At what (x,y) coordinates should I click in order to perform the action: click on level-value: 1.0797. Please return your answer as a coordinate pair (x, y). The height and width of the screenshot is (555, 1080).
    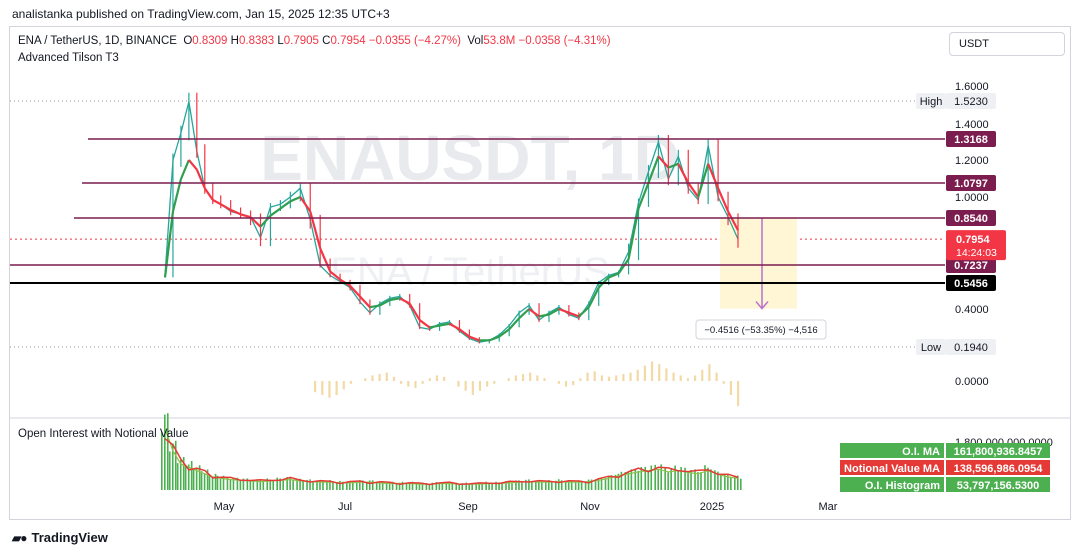
    Looking at the image, I should click on (971, 184).